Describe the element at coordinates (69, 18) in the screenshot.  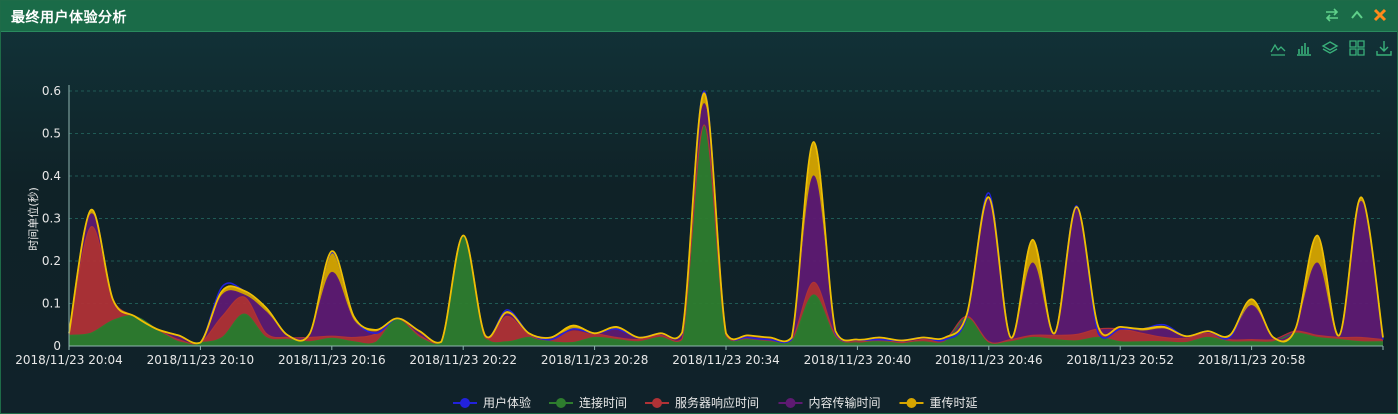
I see `panel-title: 最终用户体验分析` at that location.